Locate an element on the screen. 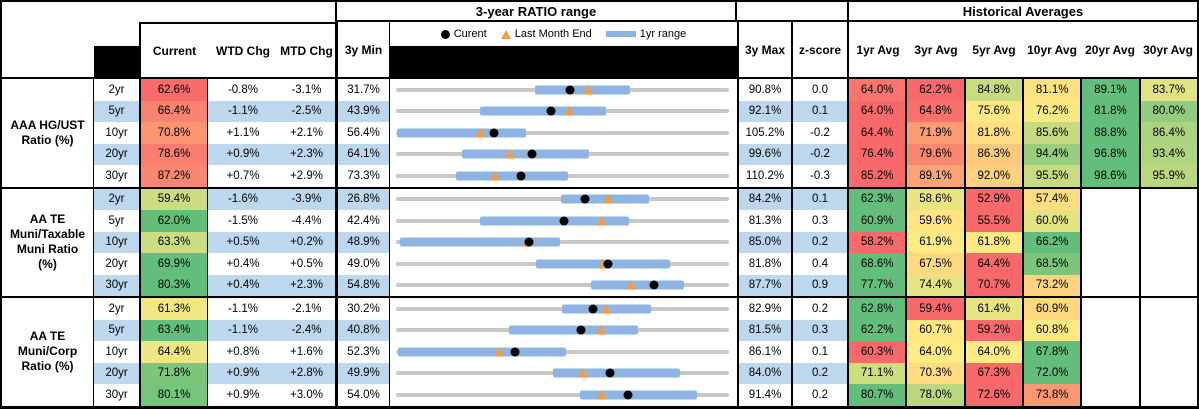  avg-cell: 75.6% is located at coordinates (993, 111).